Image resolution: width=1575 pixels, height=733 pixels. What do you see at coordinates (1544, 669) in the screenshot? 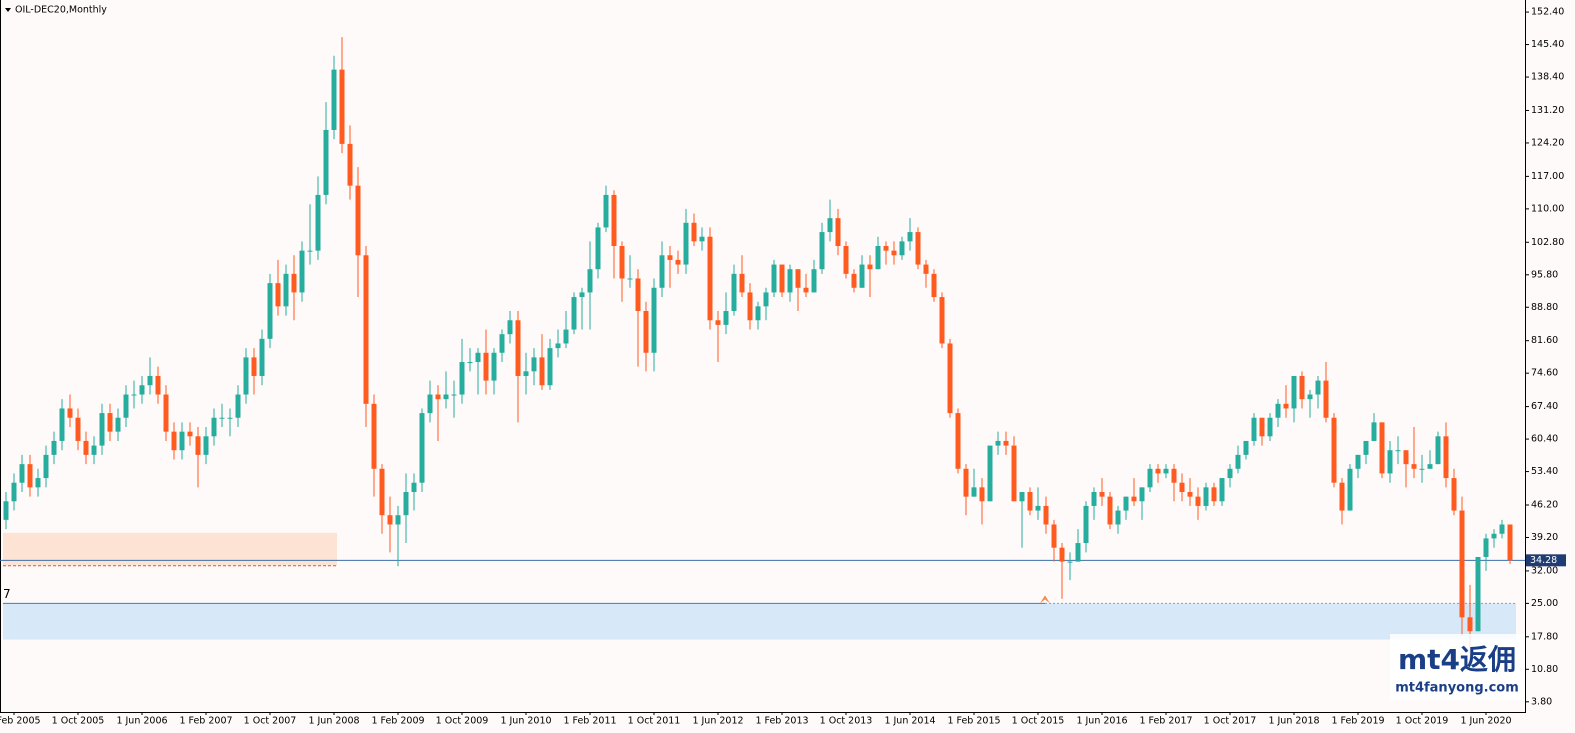
I see `y-tick-label: 10.80` at bounding box center [1544, 669].